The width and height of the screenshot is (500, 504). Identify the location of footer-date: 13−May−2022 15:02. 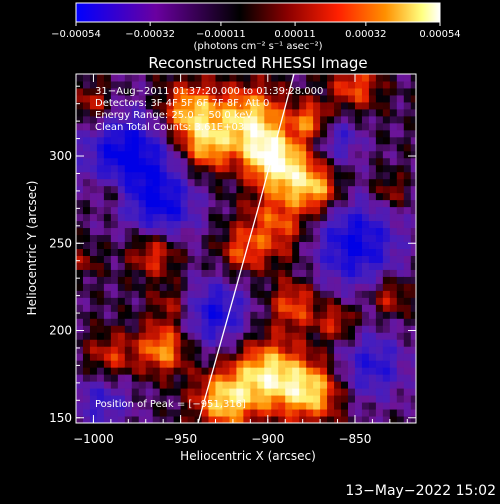
(420, 491).